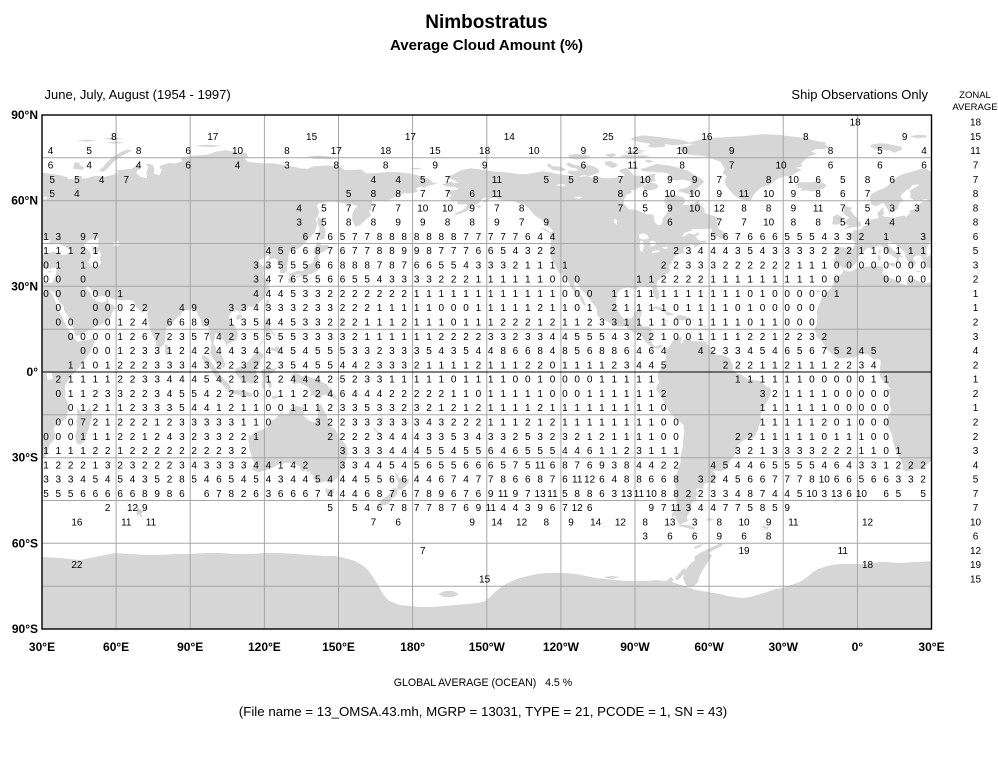  I want to click on svg-text:June, July, August (1954 - 199: June, July, August (1954 - 1997), so click(138, 94).